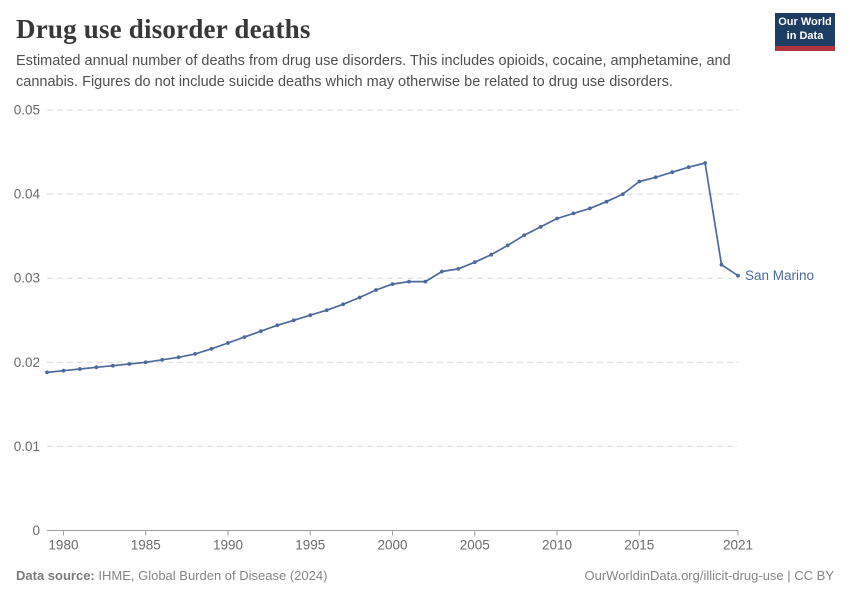 The width and height of the screenshot is (850, 600). Describe the element at coordinates (27, 110) in the screenshot. I see `y-tick-label: 0.05` at that location.